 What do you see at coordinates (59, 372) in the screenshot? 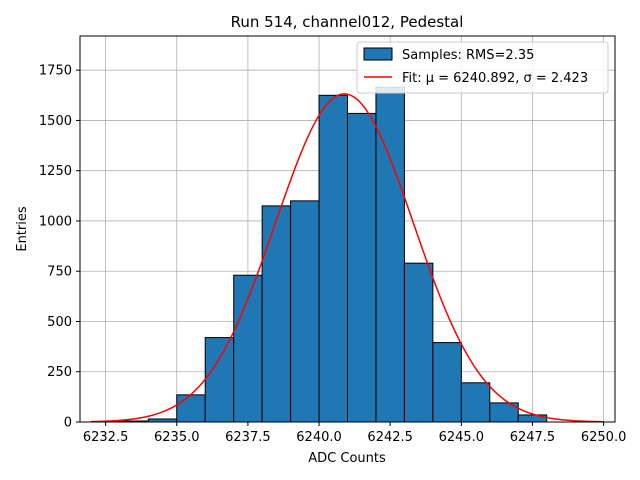
I see `y-tick-label-1: 250` at bounding box center [59, 372].